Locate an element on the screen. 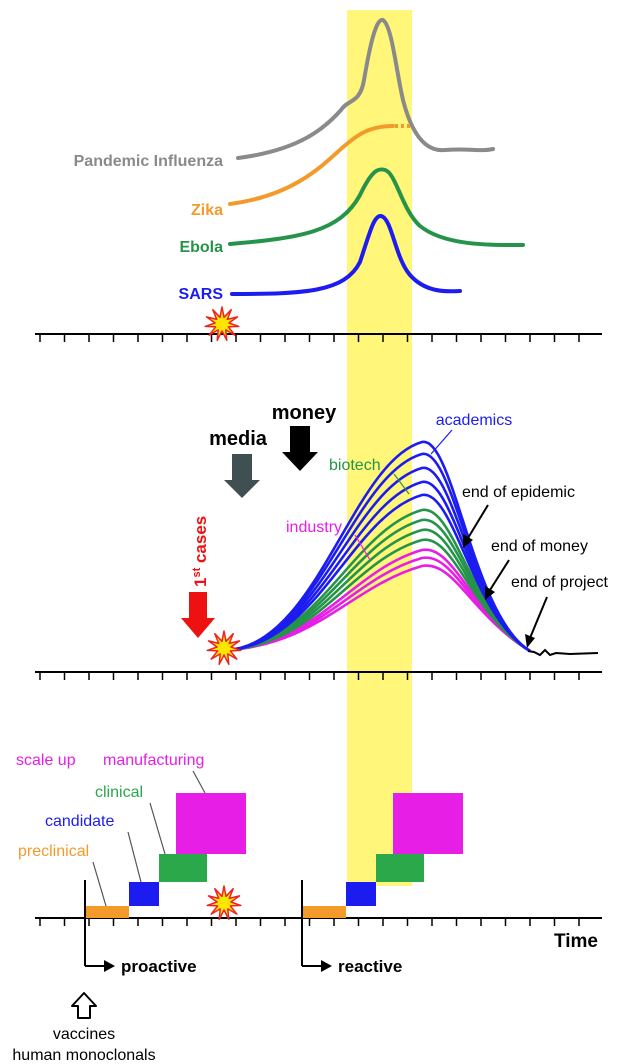 The width and height of the screenshot is (642, 1064). end-of-project-pointer is located at coordinates (536, 622).